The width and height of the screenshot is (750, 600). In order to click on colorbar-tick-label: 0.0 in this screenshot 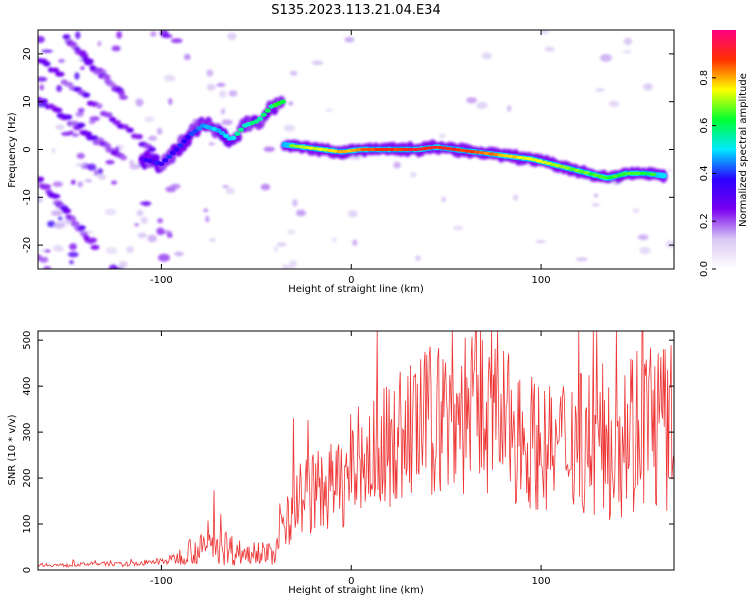, I will do `click(704, 269)`.